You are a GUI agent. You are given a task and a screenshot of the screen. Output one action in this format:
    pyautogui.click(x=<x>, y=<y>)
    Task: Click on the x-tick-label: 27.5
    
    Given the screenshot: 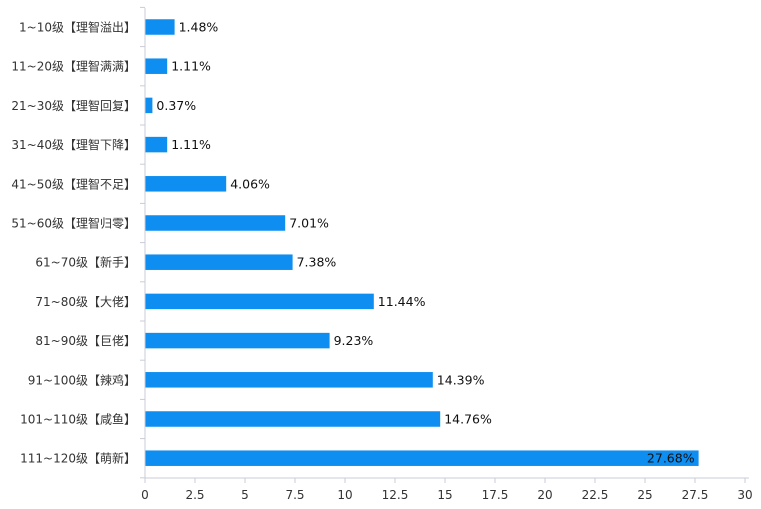 What is the action you would take?
    pyautogui.click(x=695, y=495)
    